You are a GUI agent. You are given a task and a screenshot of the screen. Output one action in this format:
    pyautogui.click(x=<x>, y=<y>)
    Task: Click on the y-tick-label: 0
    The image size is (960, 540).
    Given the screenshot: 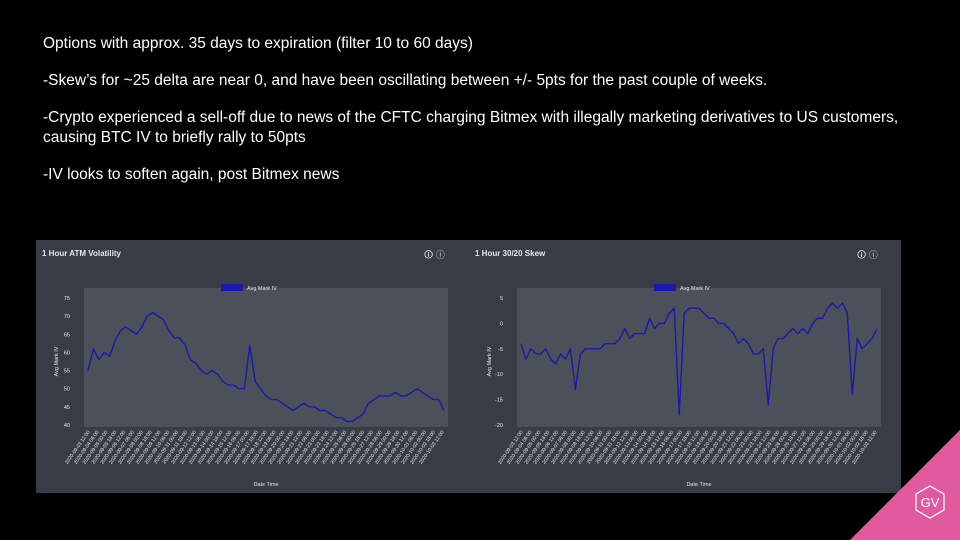 What is the action you would take?
    pyautogui.click(x=501, y=324)
    